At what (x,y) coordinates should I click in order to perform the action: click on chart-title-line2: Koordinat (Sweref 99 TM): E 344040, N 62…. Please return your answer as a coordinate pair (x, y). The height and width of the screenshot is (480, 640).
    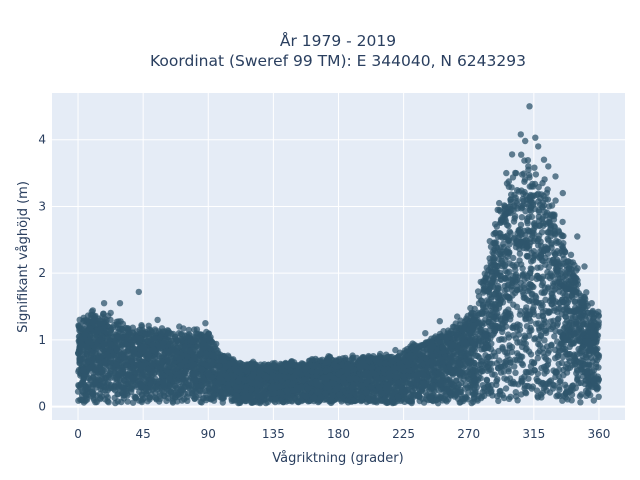
    Looking at the image, I should click on (338, 61).